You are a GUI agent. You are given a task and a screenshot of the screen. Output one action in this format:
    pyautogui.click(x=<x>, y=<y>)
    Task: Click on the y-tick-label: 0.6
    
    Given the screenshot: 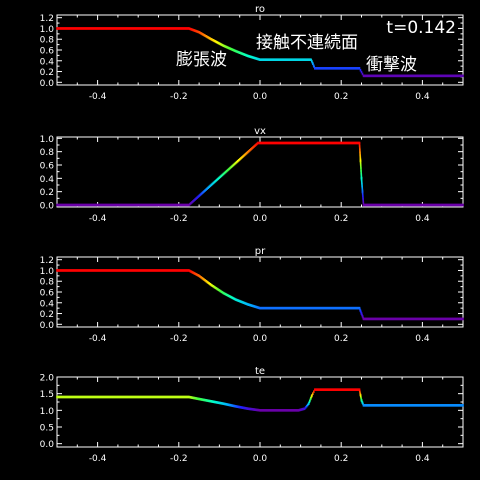 What is the action you would take?
    pyautogui.click(x=47, y=294)
    